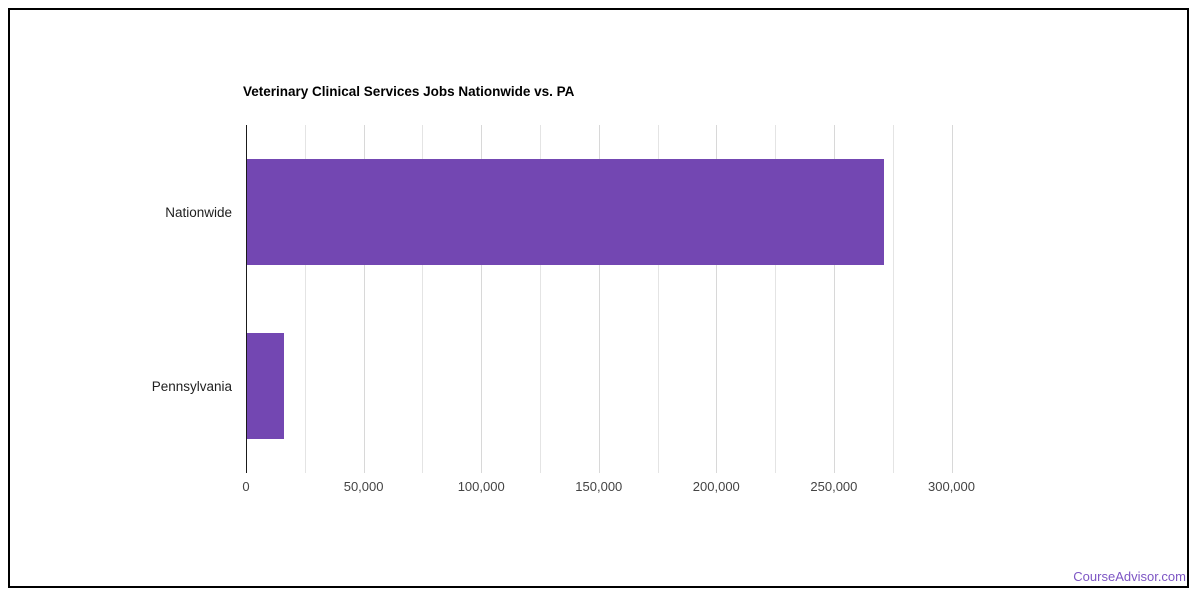 Image resolution: width=1200 pixels, height=600 pixels. Describe the element at coordinates (116, 299) in the screenshot. I see `category-axis: Nationwide Pennsylvania` at that location.